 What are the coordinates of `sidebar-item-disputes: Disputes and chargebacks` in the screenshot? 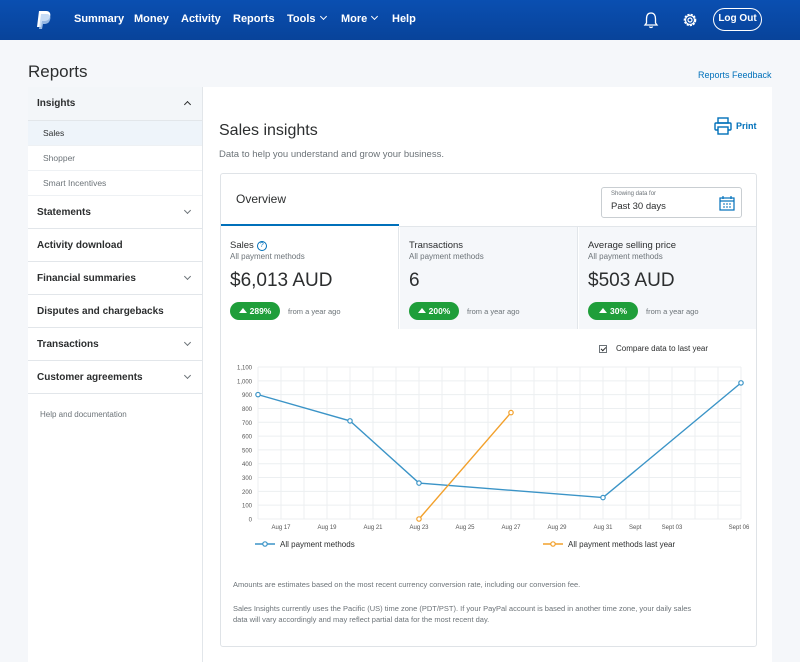 It's located at (115, 311).